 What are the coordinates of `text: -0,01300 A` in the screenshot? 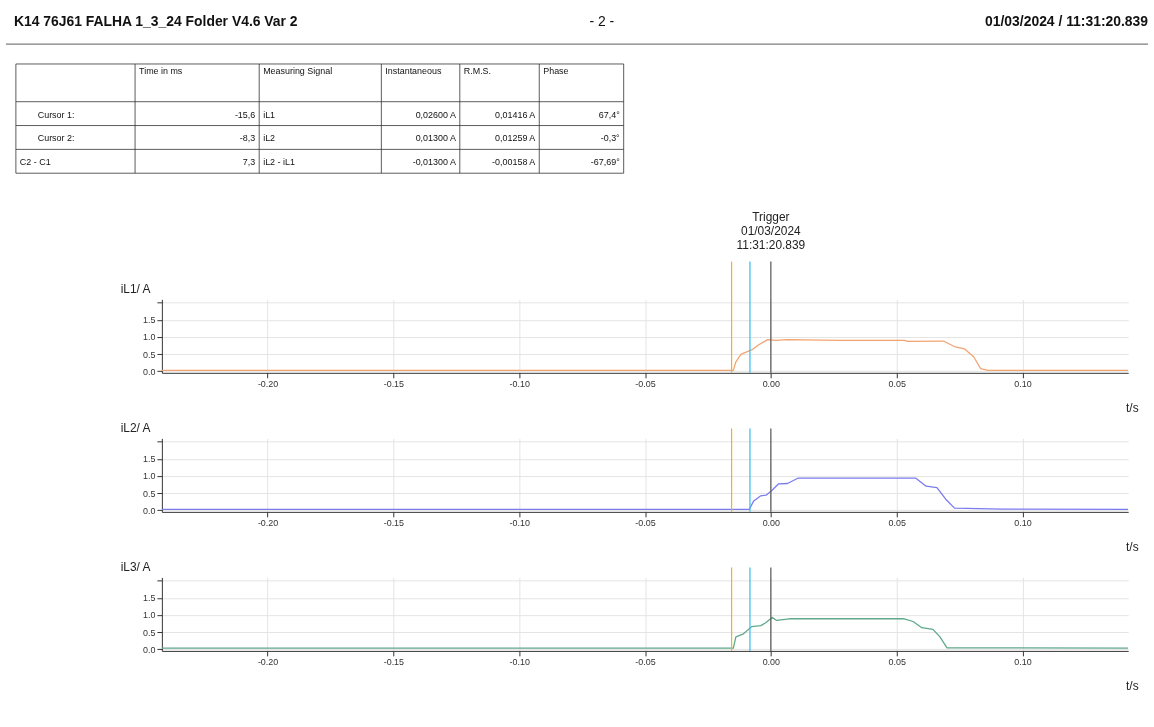 It's located at (434, 162).